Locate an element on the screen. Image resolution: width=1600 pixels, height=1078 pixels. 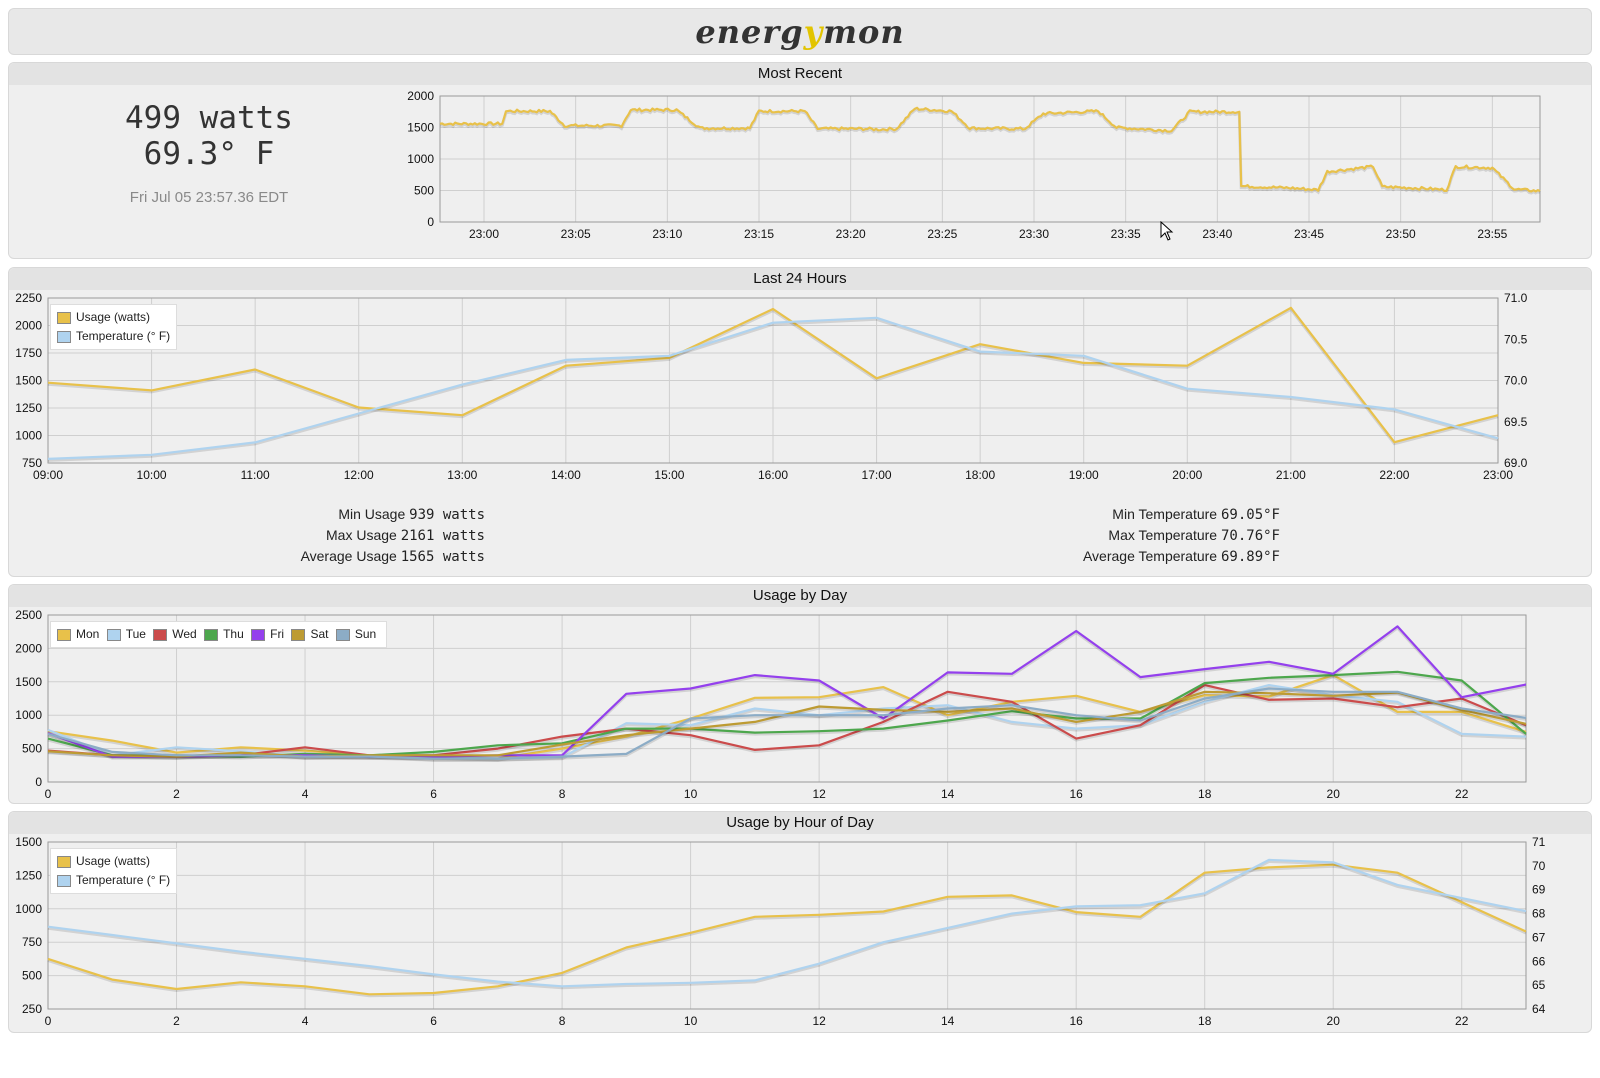
stat-label: Average Usage is located at coordinates (348, 556).